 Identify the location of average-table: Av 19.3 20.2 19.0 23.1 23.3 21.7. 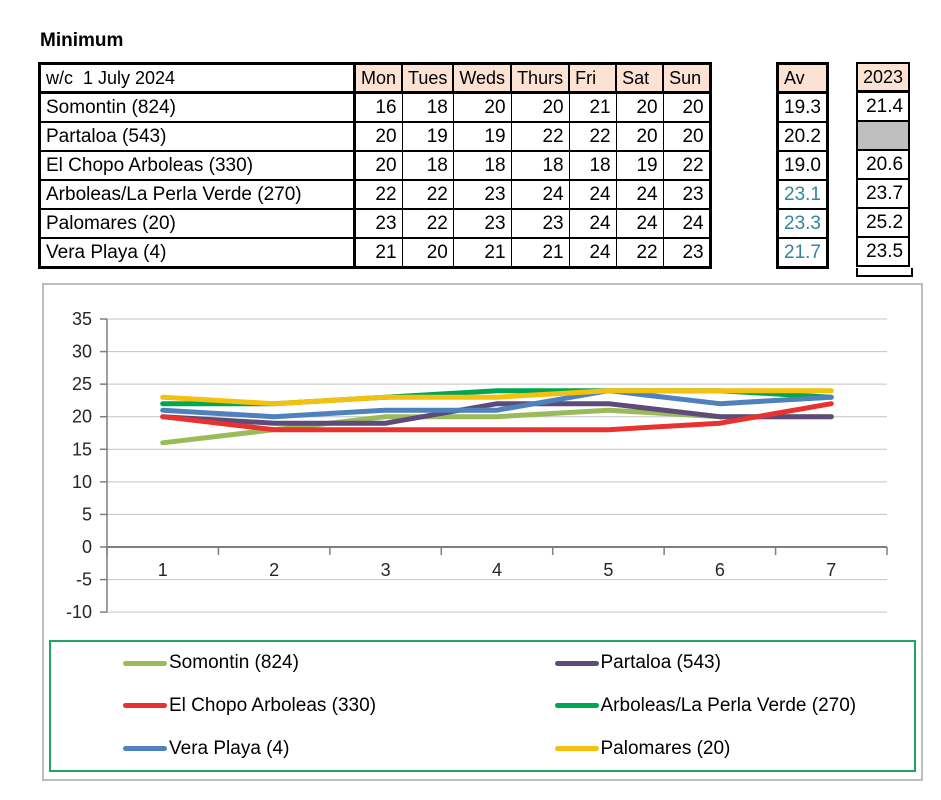
(802, 165).